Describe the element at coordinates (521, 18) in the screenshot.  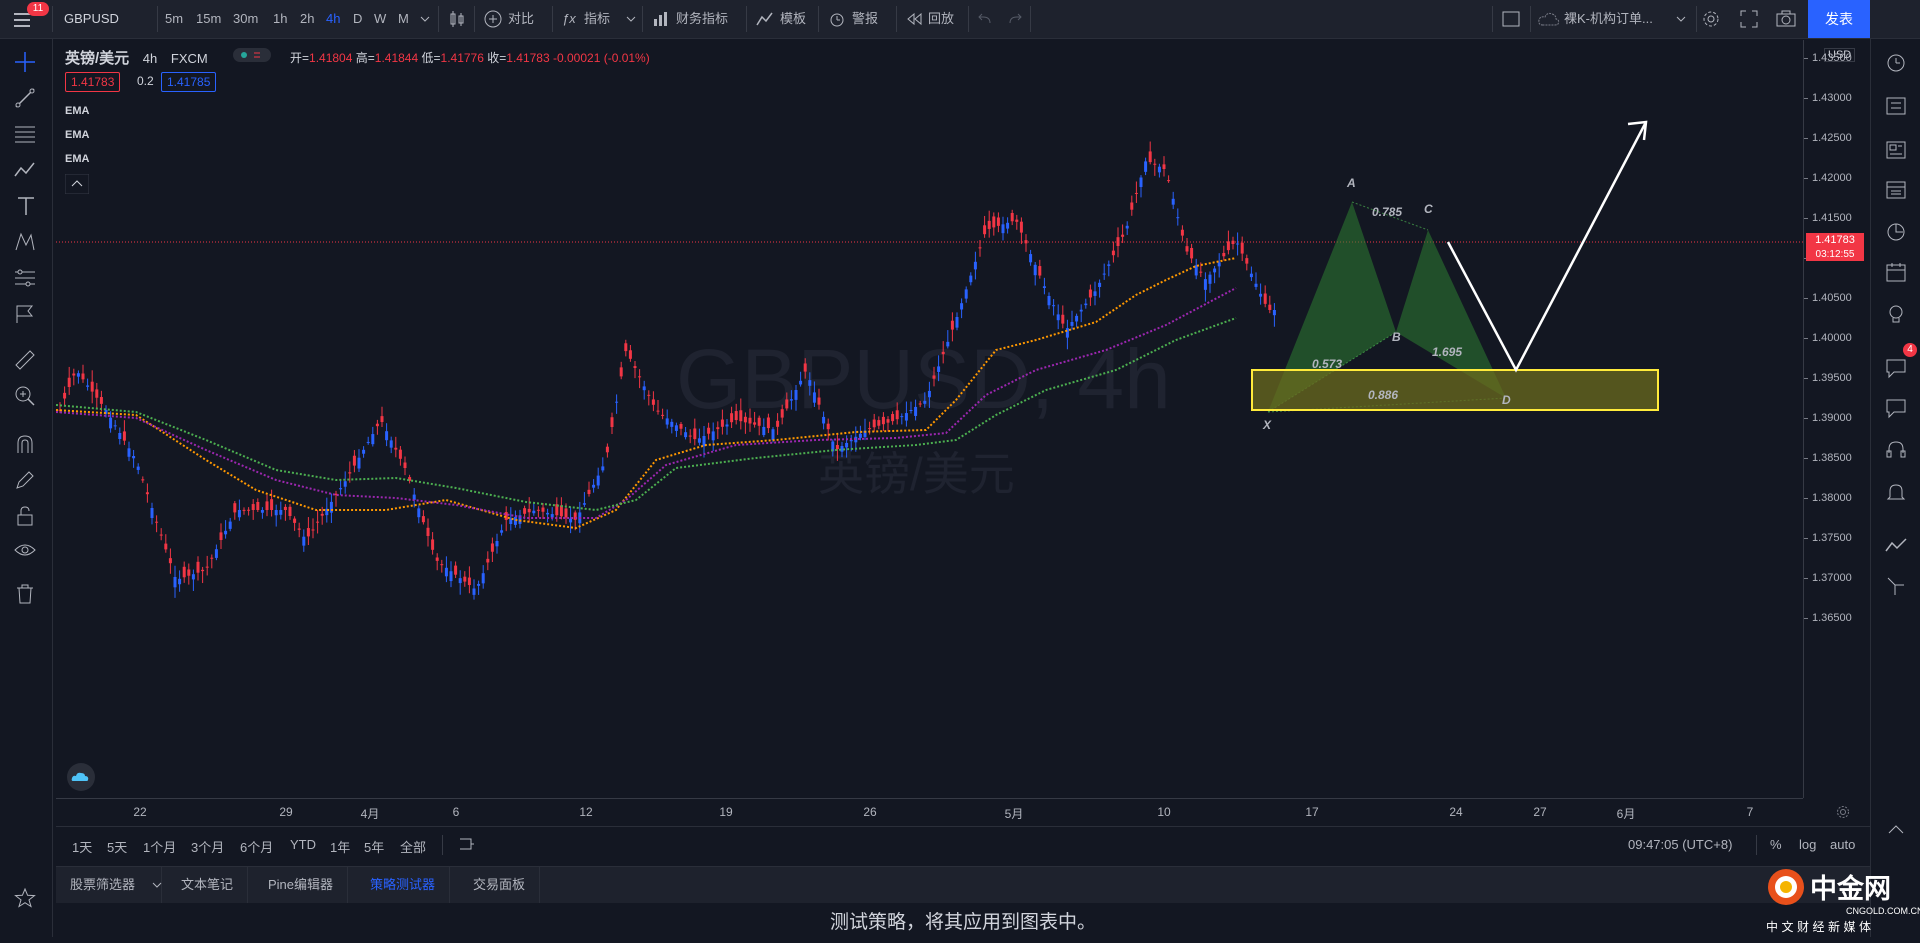
I see `compare-button: 对比` at that location.